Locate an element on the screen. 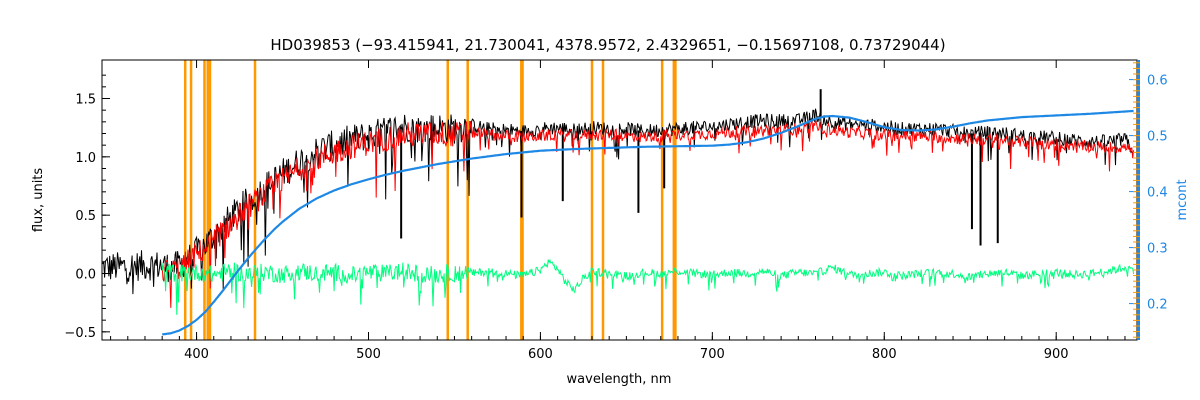 Image resolution: width=1200 pixels, height=400 pixels. y2-tick-label: 0.2 is located at coordinates (1157, 305).